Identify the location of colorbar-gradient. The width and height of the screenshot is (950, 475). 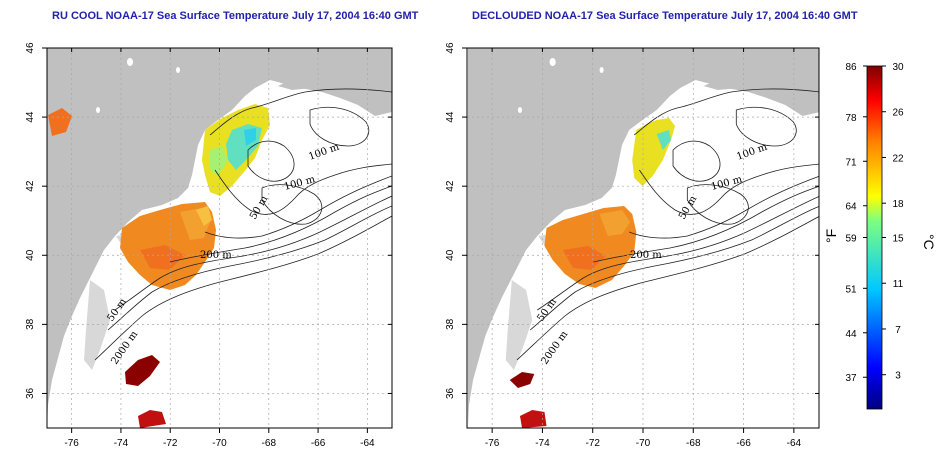
(874, 237).